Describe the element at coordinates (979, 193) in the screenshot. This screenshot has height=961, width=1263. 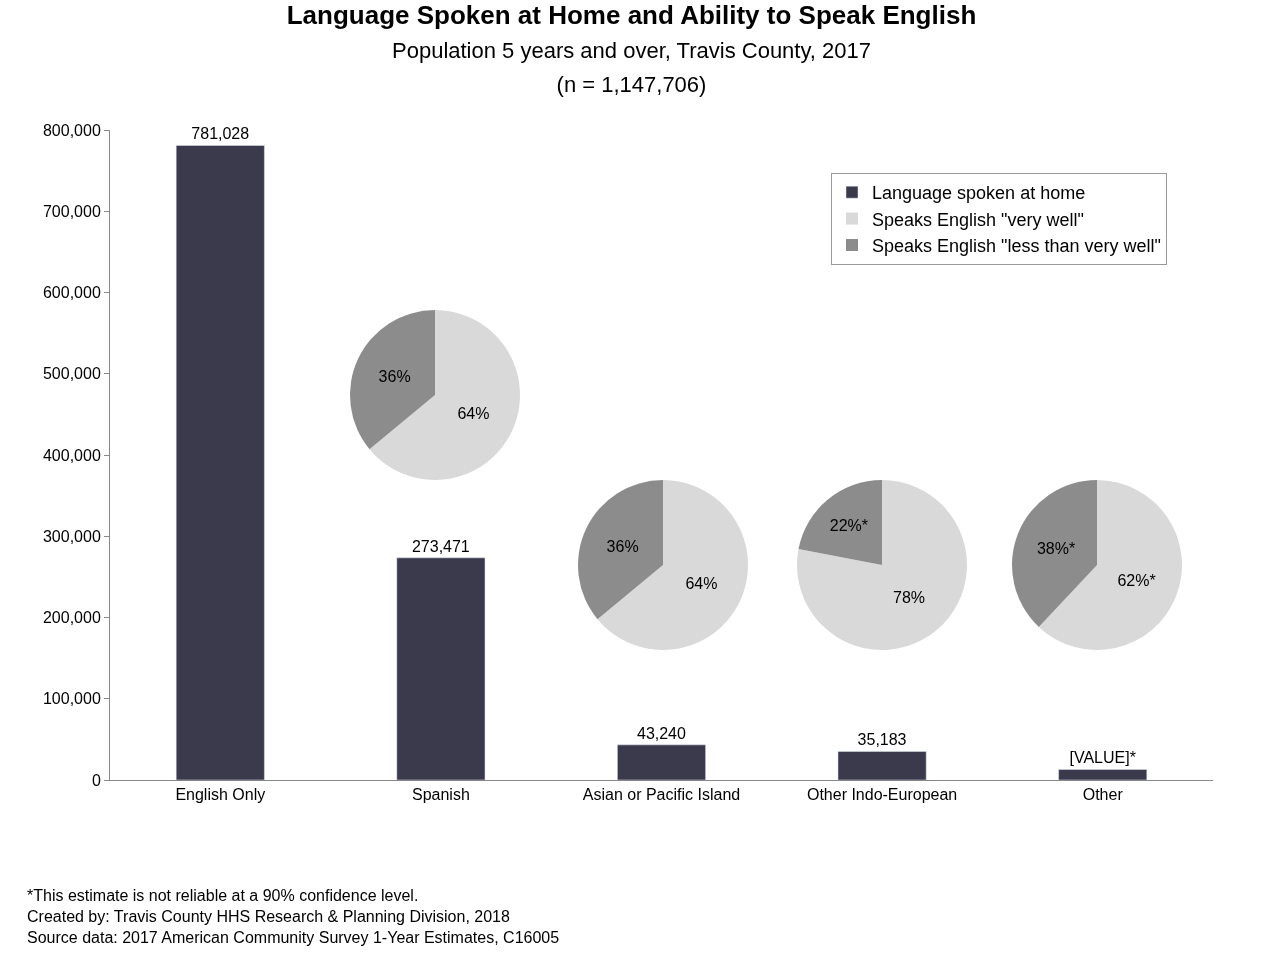
I see `legend-label: Language spoken at home` at that location.